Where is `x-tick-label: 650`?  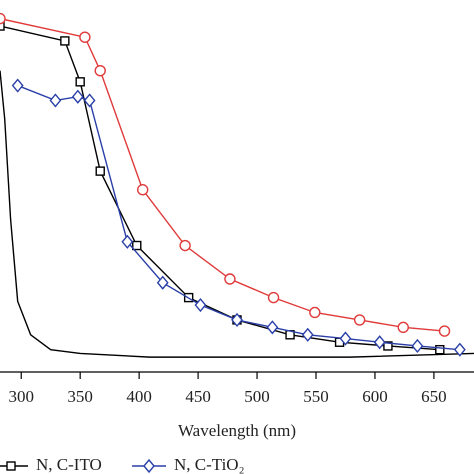 x-tick-label: 650 is located at coordinates (434, 396).